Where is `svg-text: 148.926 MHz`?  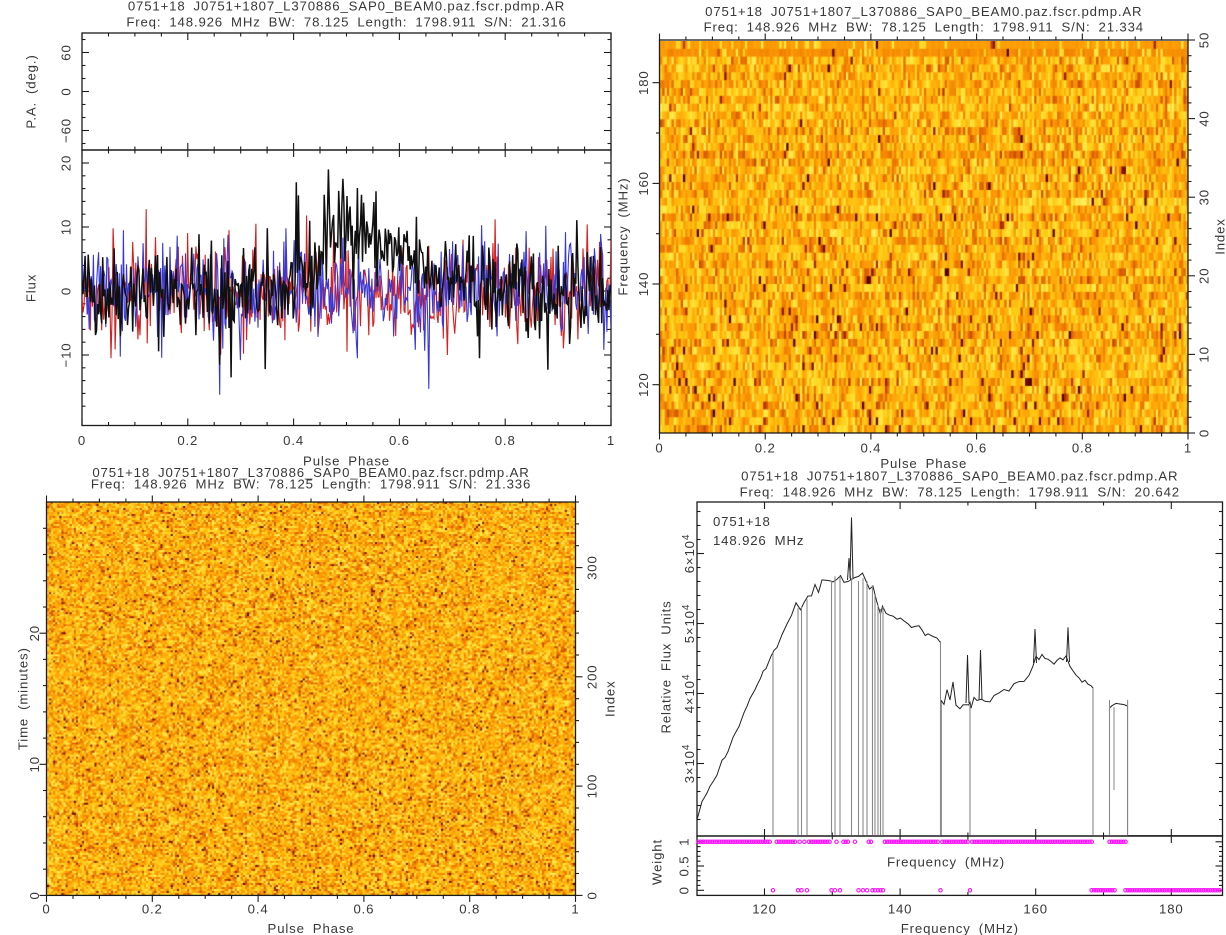
svg-text: 148.926 MHz is located at coordinates (758, 540).